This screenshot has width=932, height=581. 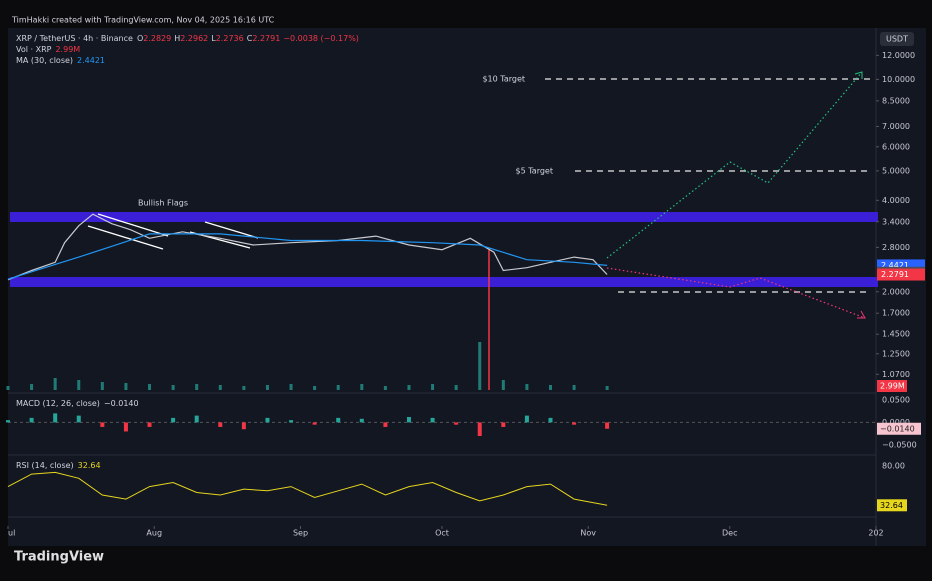 I want to click on value: 2.4421, so click(x=91, y=60).